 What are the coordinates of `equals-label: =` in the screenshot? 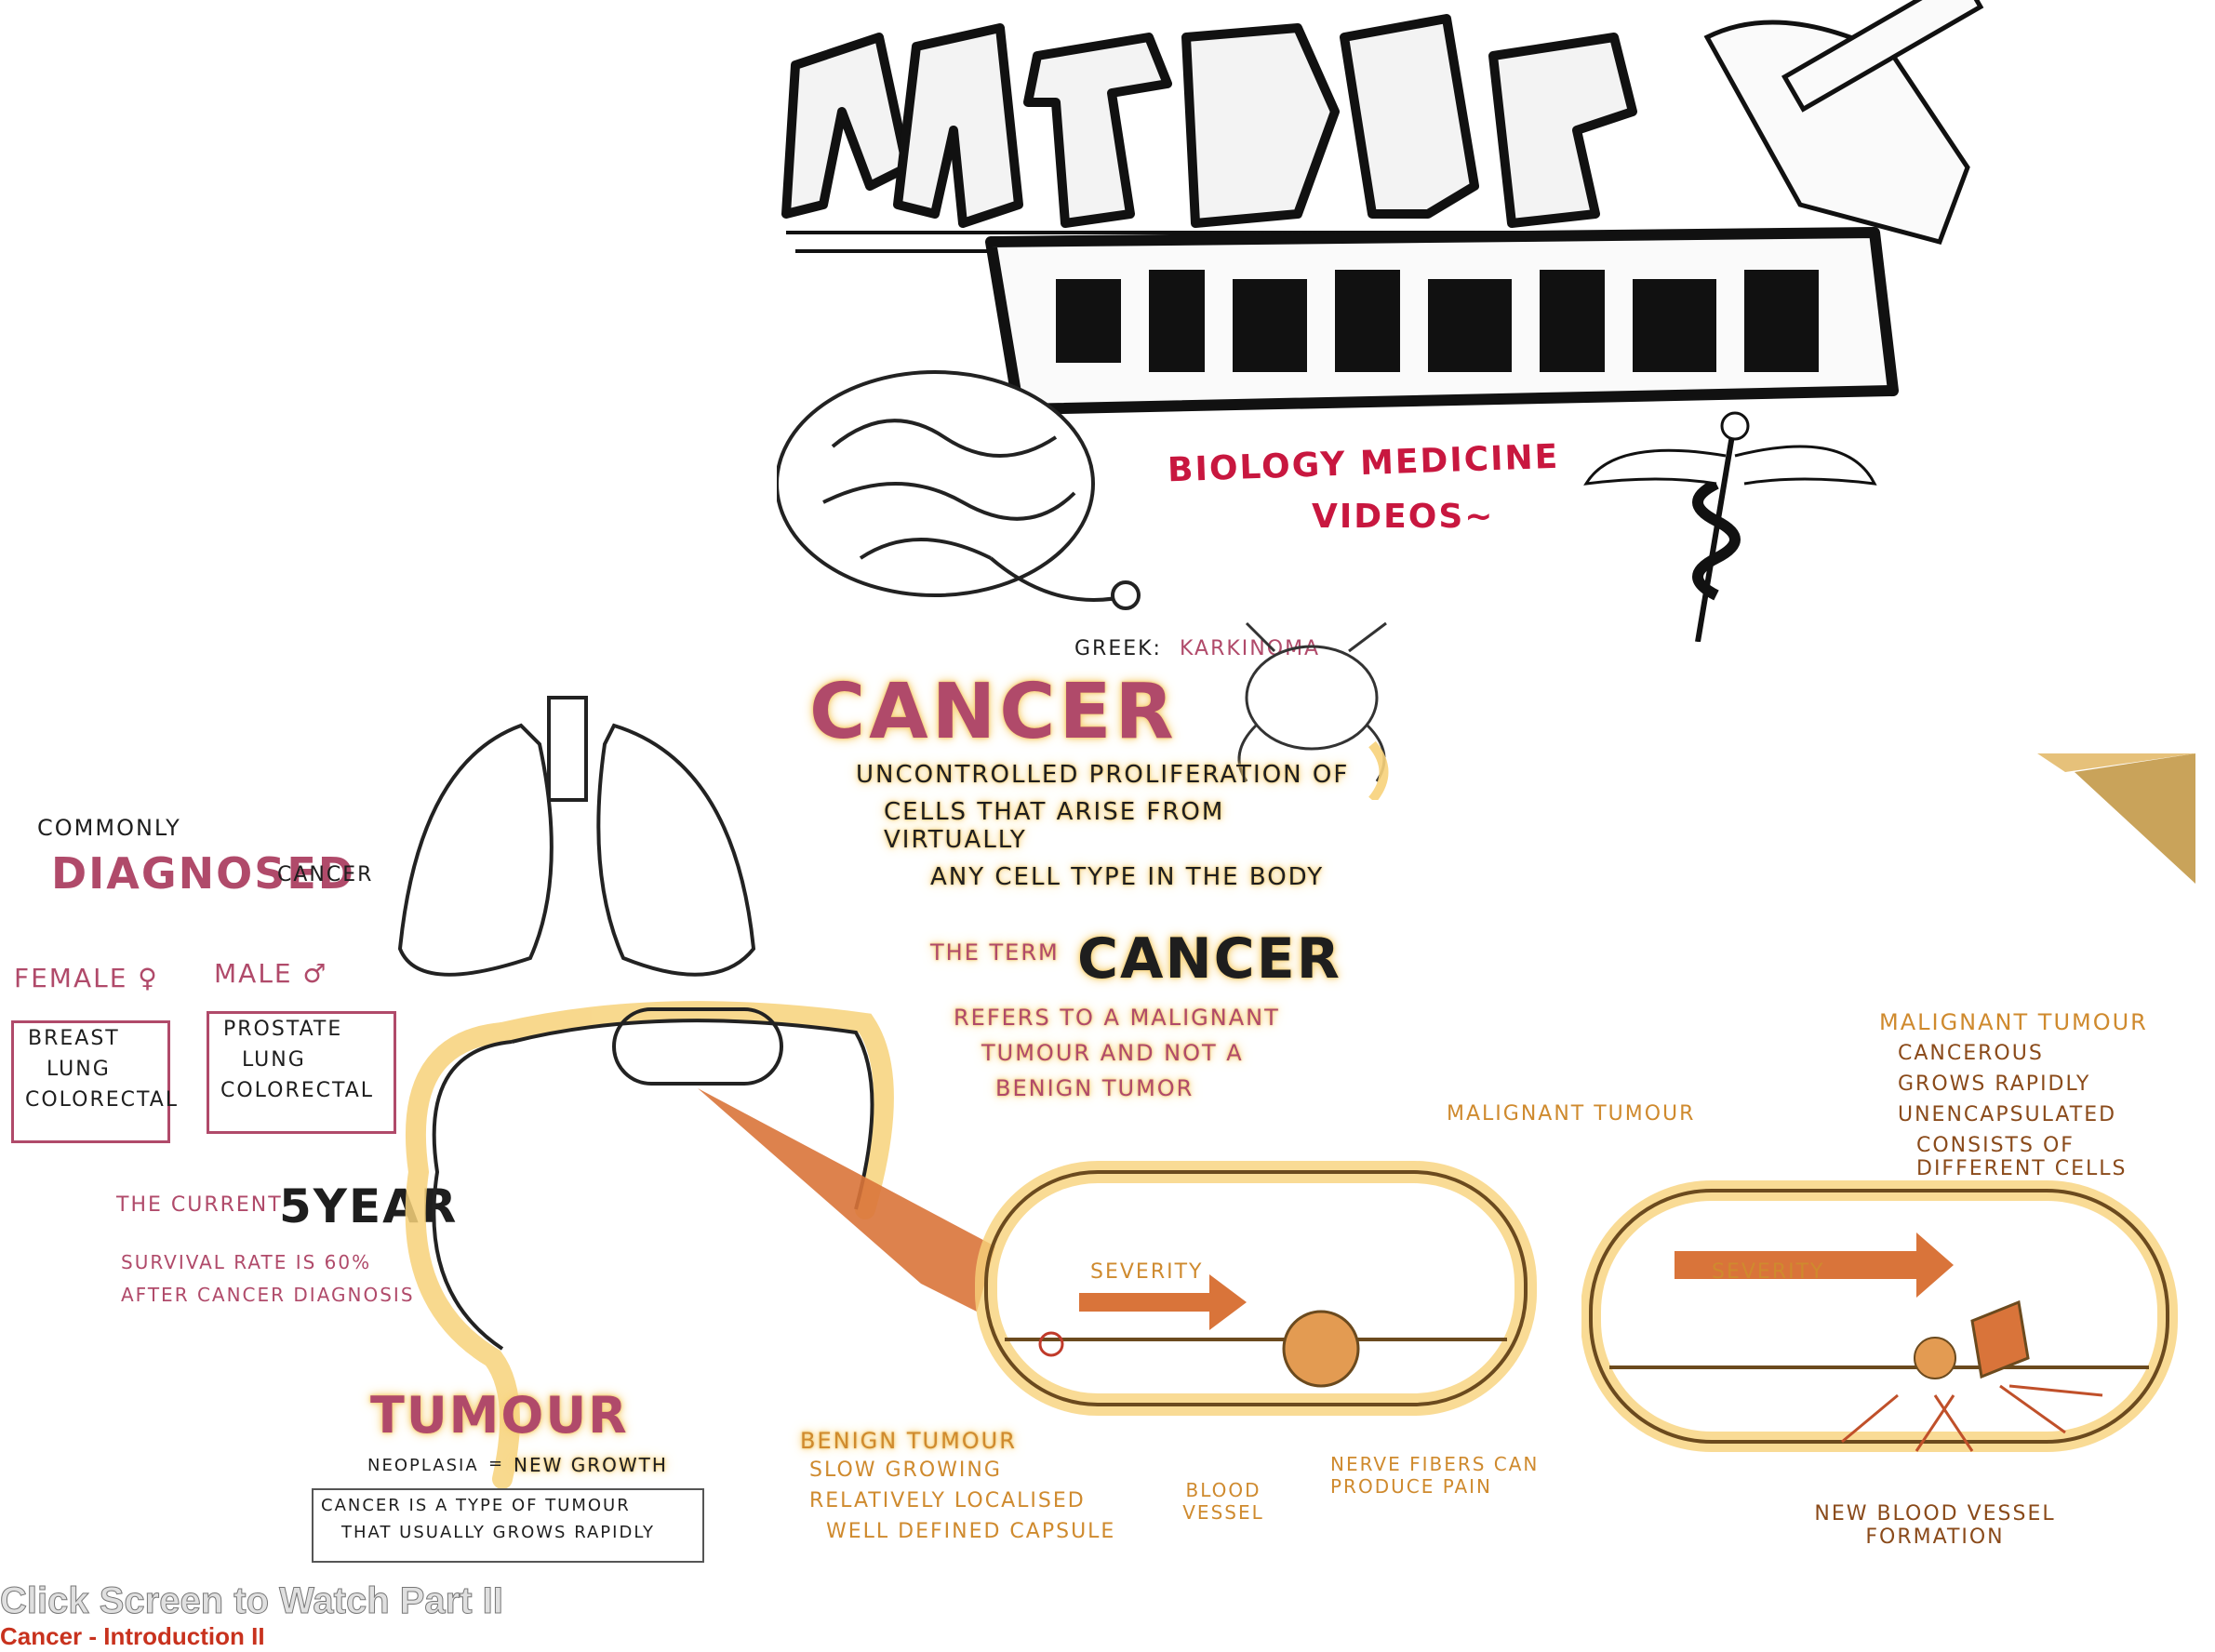 It's located at (496, 1463).